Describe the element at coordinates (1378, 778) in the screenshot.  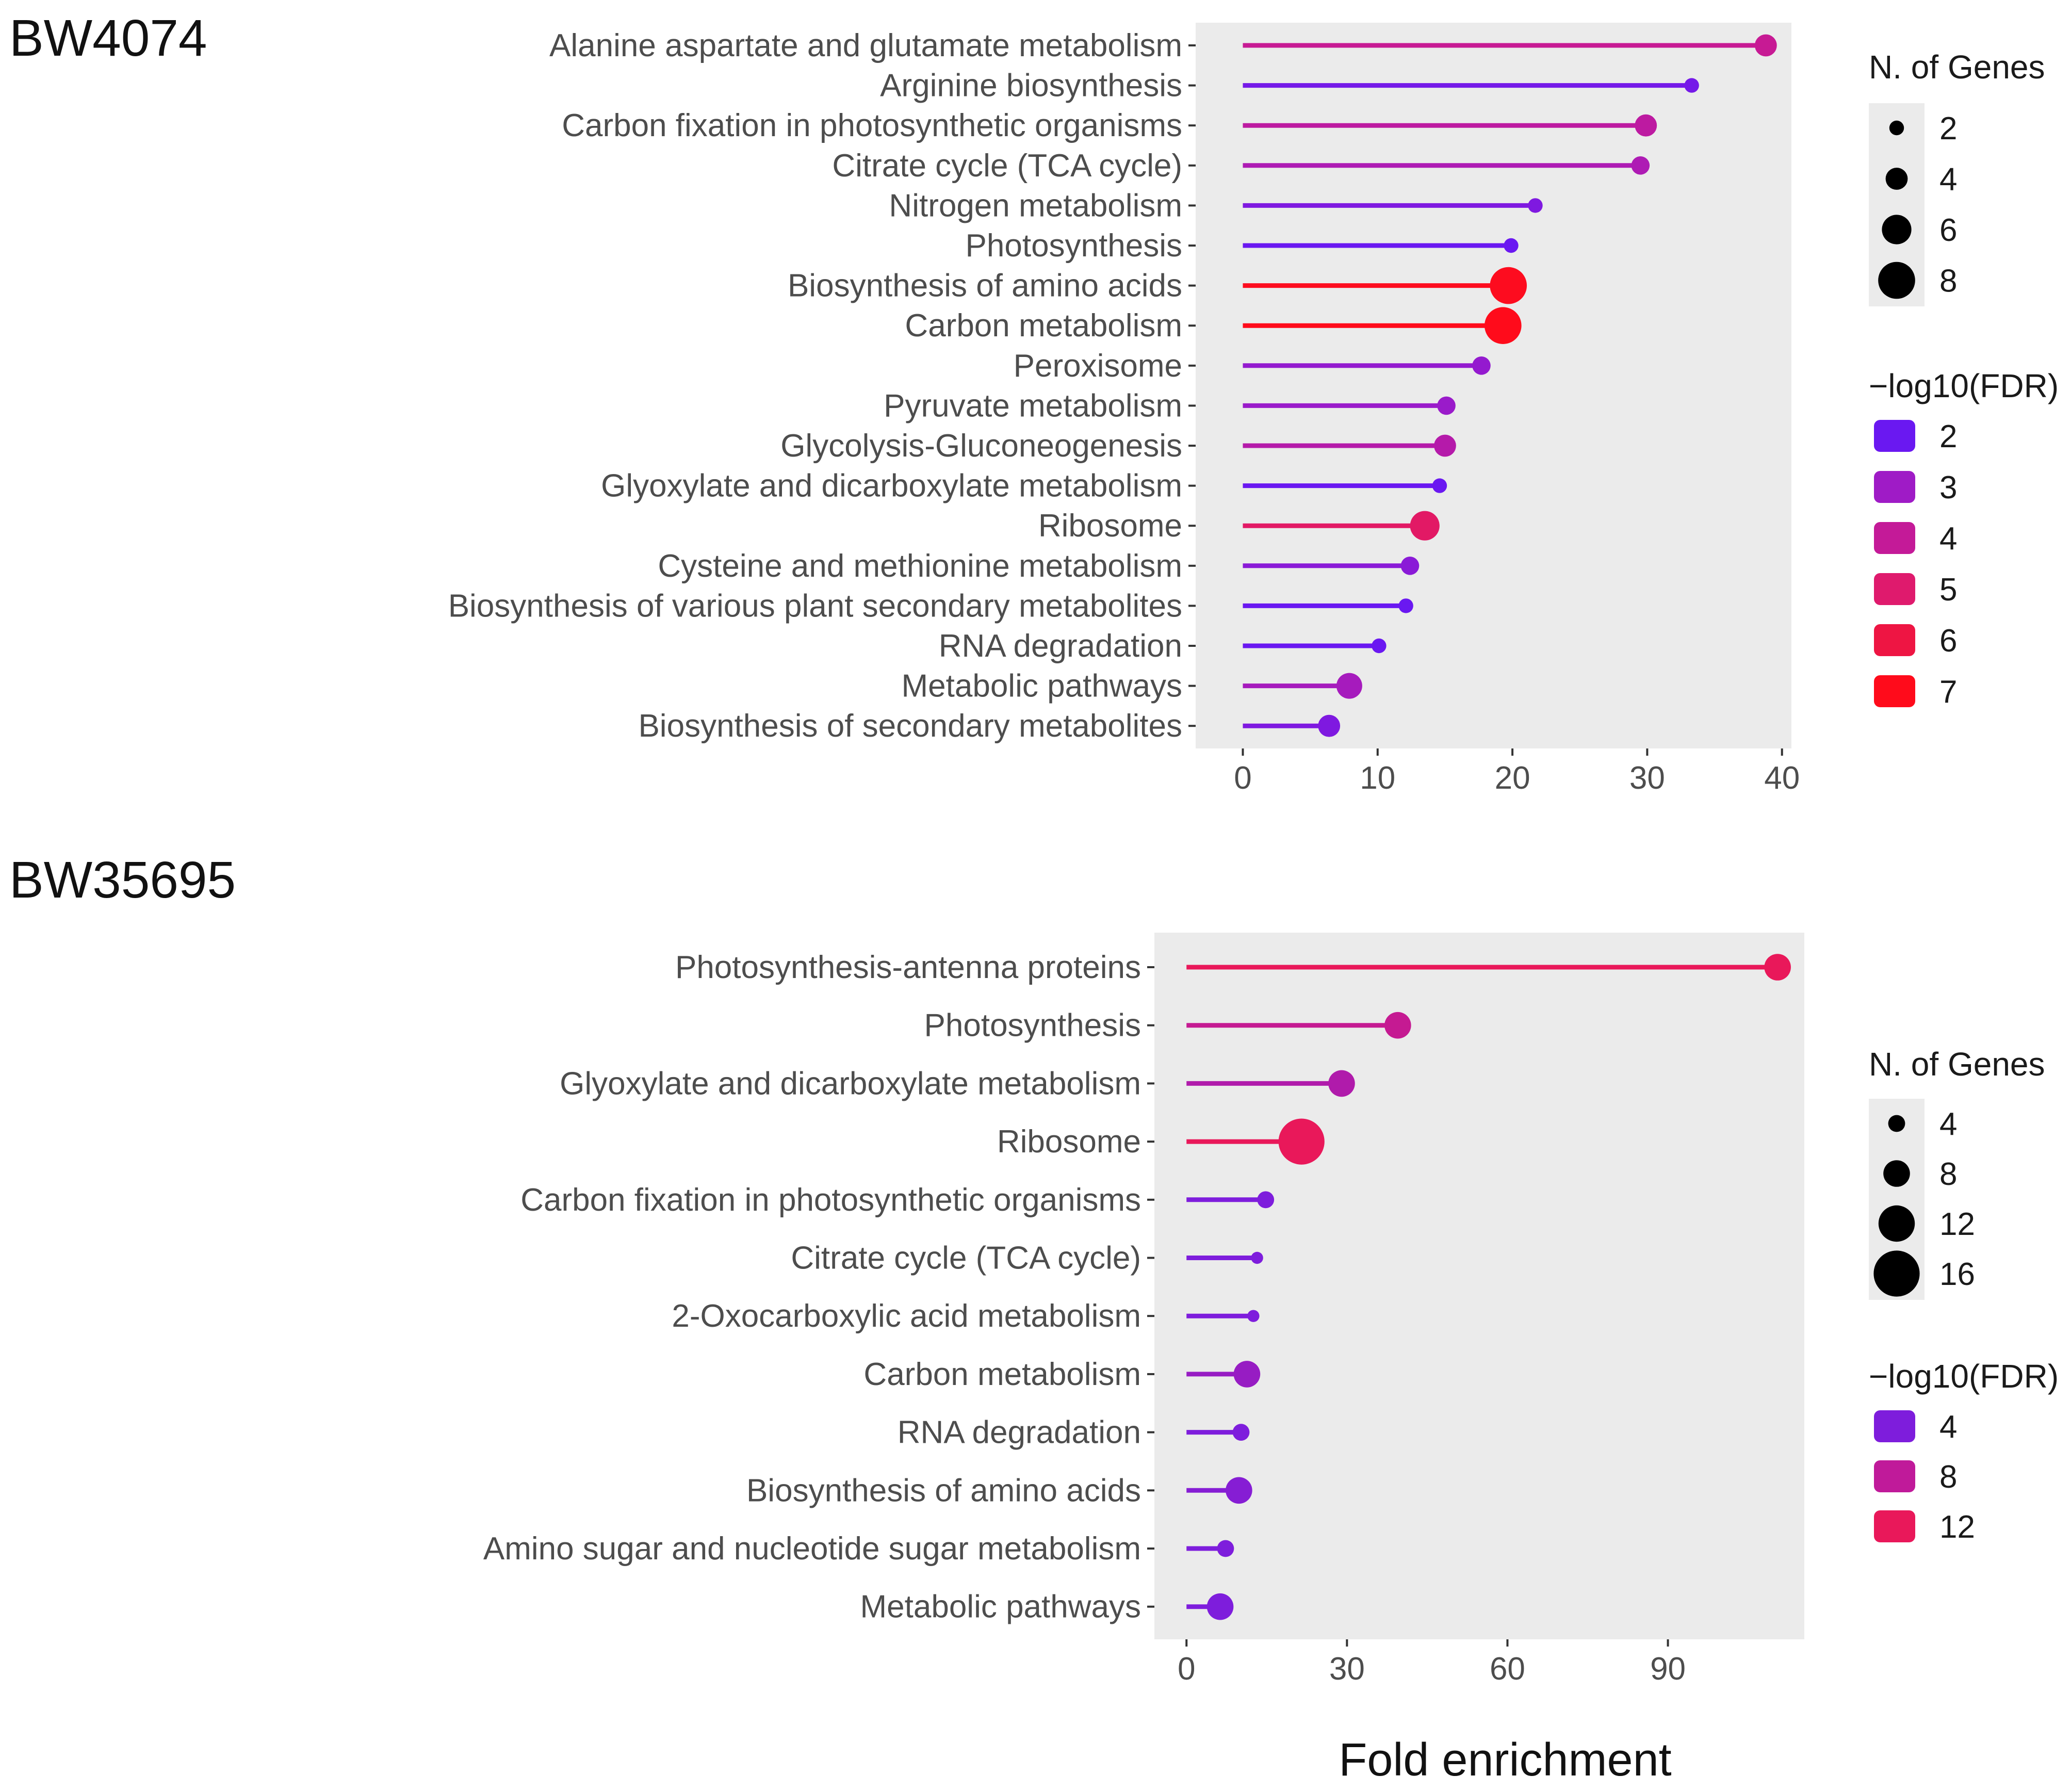
I see `x-tick-label: 10` at that location.